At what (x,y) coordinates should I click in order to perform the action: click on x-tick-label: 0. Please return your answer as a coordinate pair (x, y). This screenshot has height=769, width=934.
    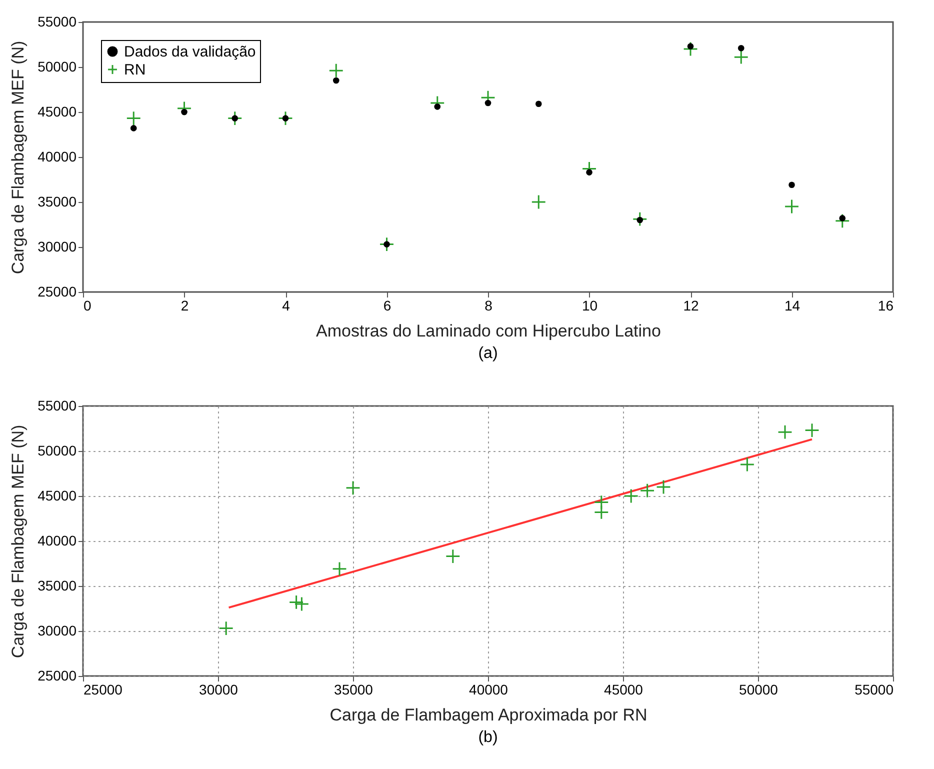
    Looking at the image, I should click on (88, 306).